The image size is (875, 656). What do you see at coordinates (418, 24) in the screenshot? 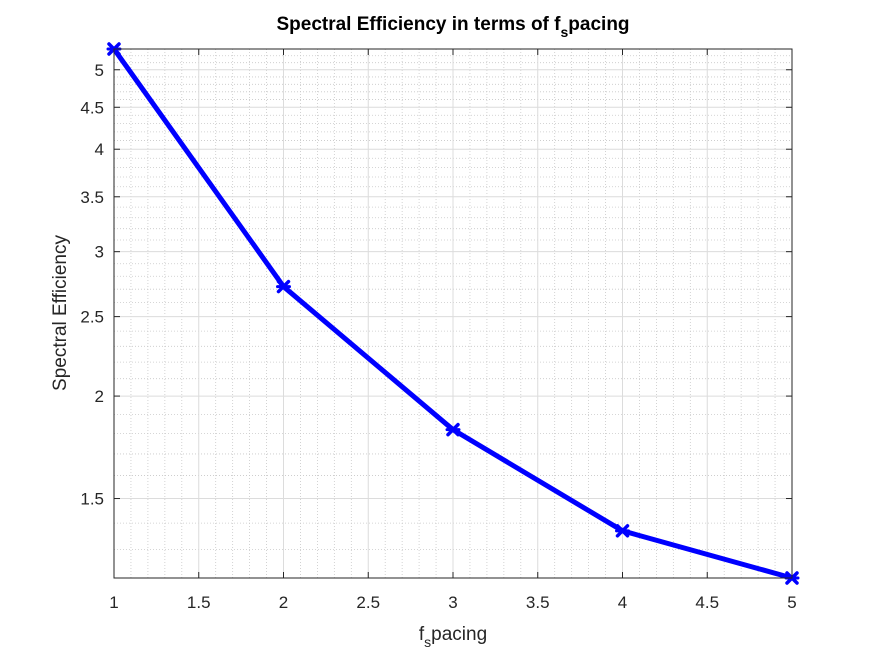
I see `chart-title-main: Spectral Efficiency in terms of f` at bounding box center [418, 24].